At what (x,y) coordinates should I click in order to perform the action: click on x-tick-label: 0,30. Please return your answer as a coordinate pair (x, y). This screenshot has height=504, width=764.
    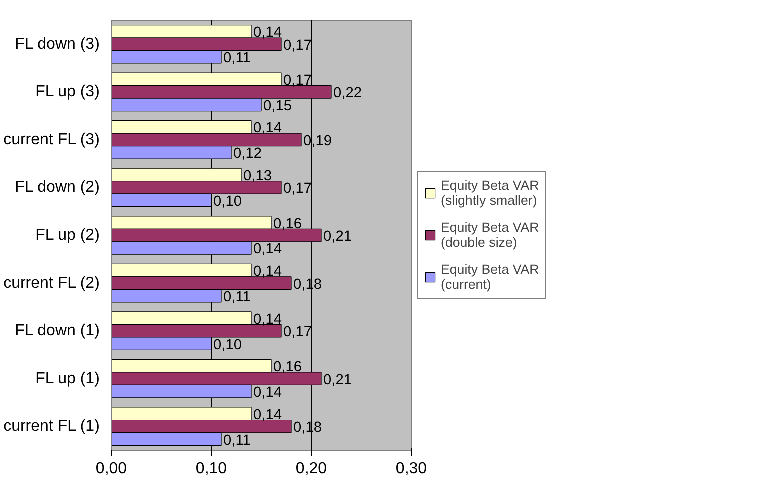
    Looking at the image, I should click on (412, 469).